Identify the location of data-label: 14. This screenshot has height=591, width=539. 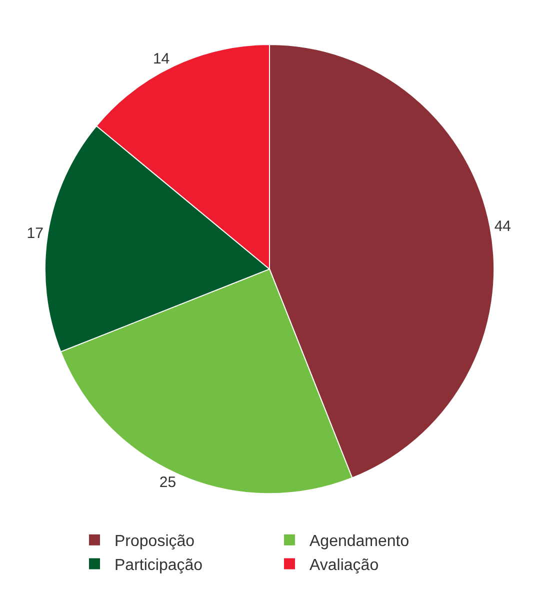
(161, 59).